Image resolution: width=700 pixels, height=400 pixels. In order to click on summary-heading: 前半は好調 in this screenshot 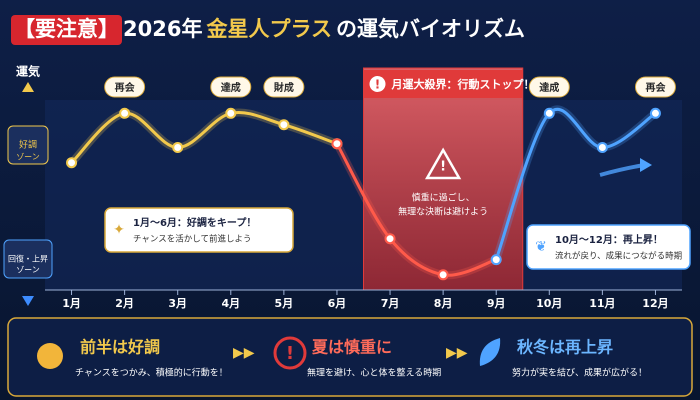, I will do `click(120, 347)`.